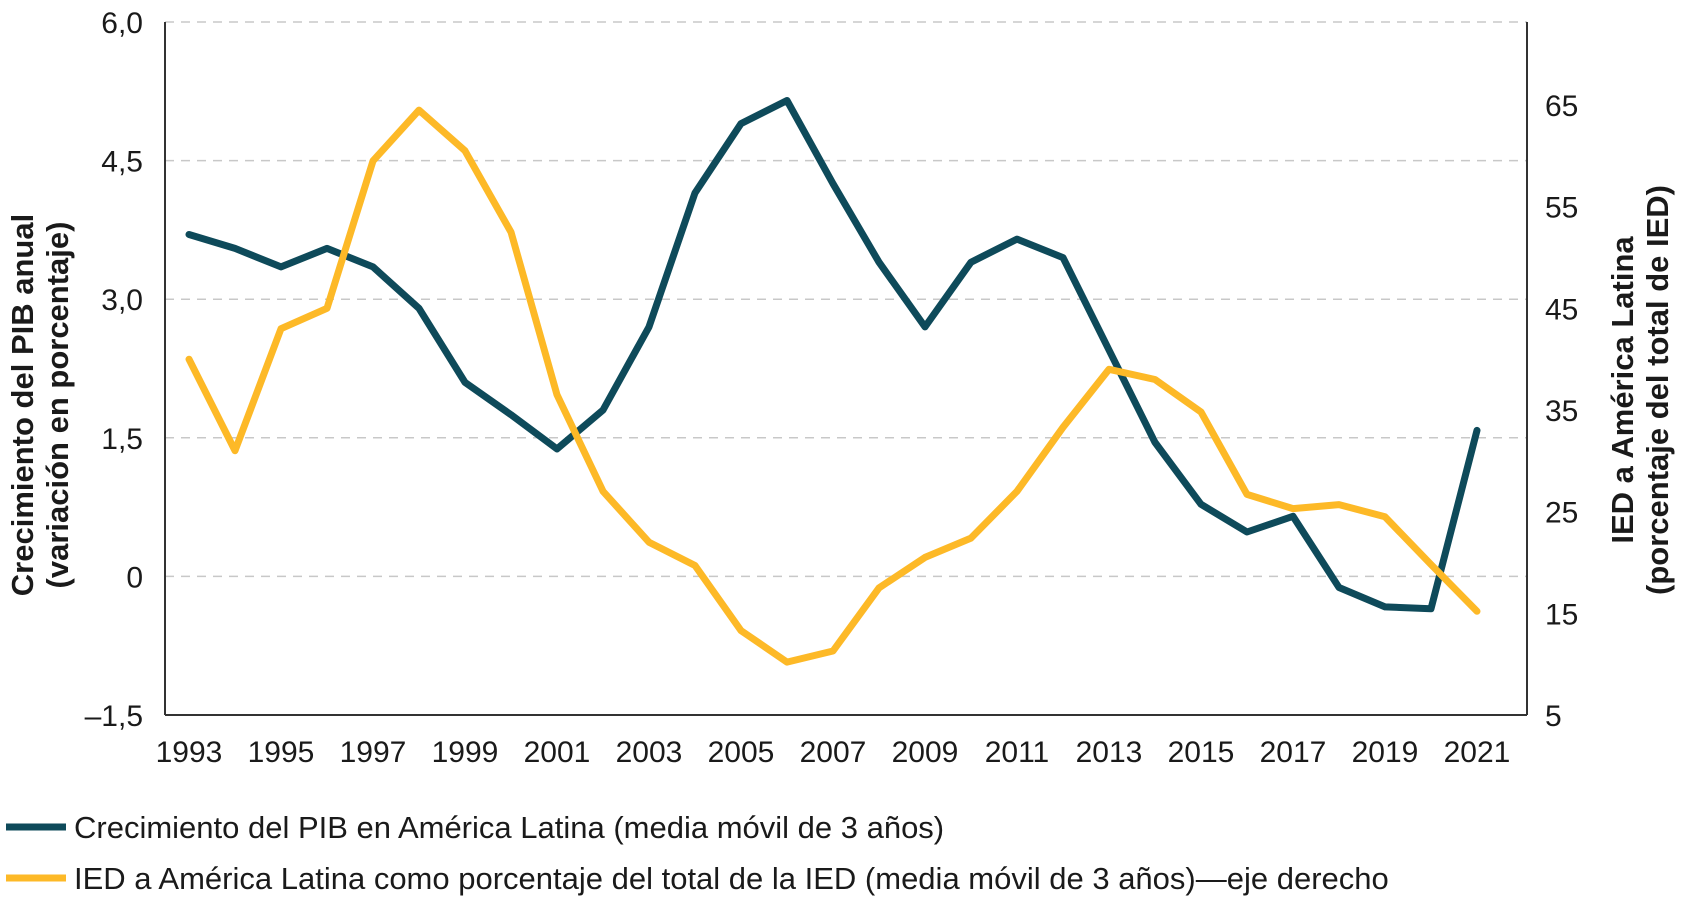  What do you see at coordinates (22, 405) in the screenshot?
I see `left-axis-title-line1: Crecimiento del PIB anual` at bounding box center [22, 405].